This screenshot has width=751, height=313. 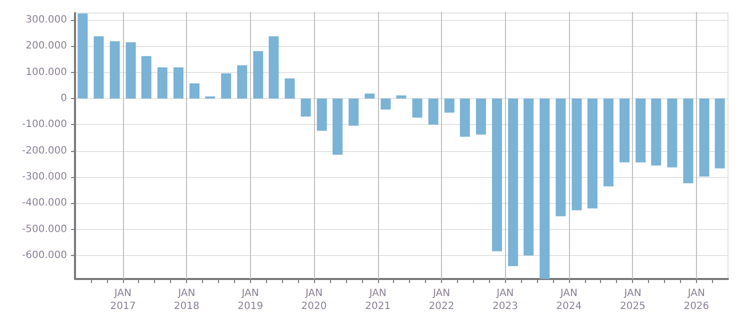 What do you see at coordinates (697, 300) in the screenshot?
I see `x-tick-label: JAN 2026` at bounding box center [697, 300].